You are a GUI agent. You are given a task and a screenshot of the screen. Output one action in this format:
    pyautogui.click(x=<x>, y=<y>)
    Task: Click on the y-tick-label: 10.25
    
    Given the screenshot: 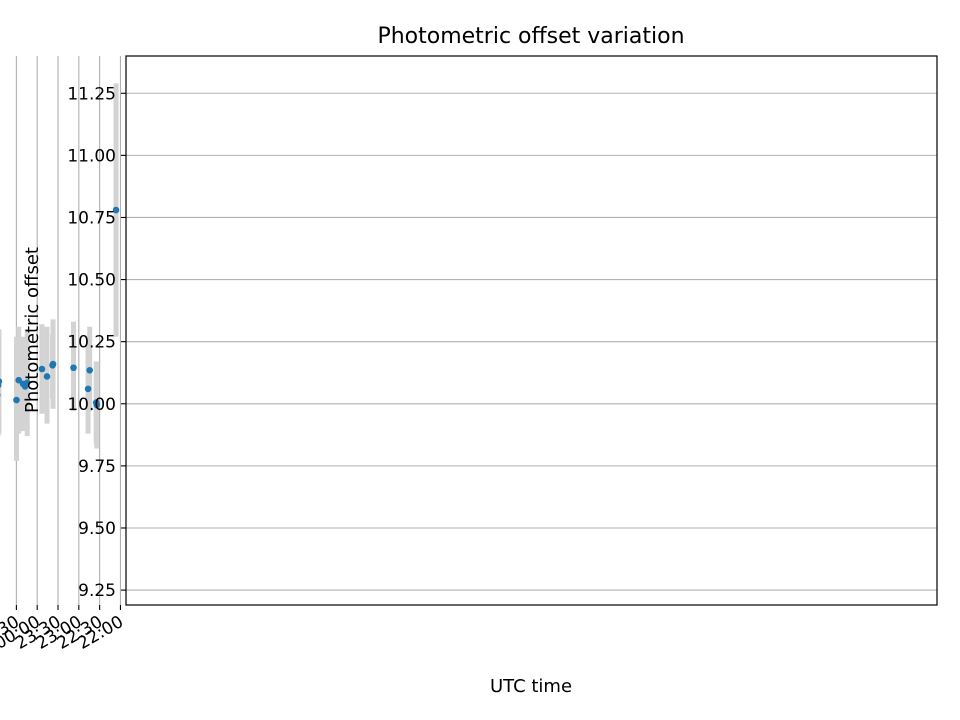 What is the action you would take?
    pyautogui.click(x=91, y=343)
    